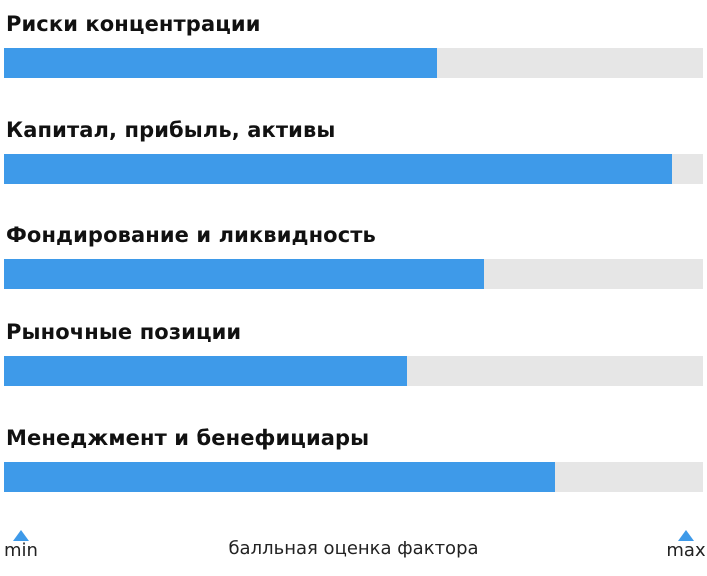 The width and height of the screenshot is (707, 576). I want to click on factor-label: Менеджмент и бенефициары, so click(188, 438).